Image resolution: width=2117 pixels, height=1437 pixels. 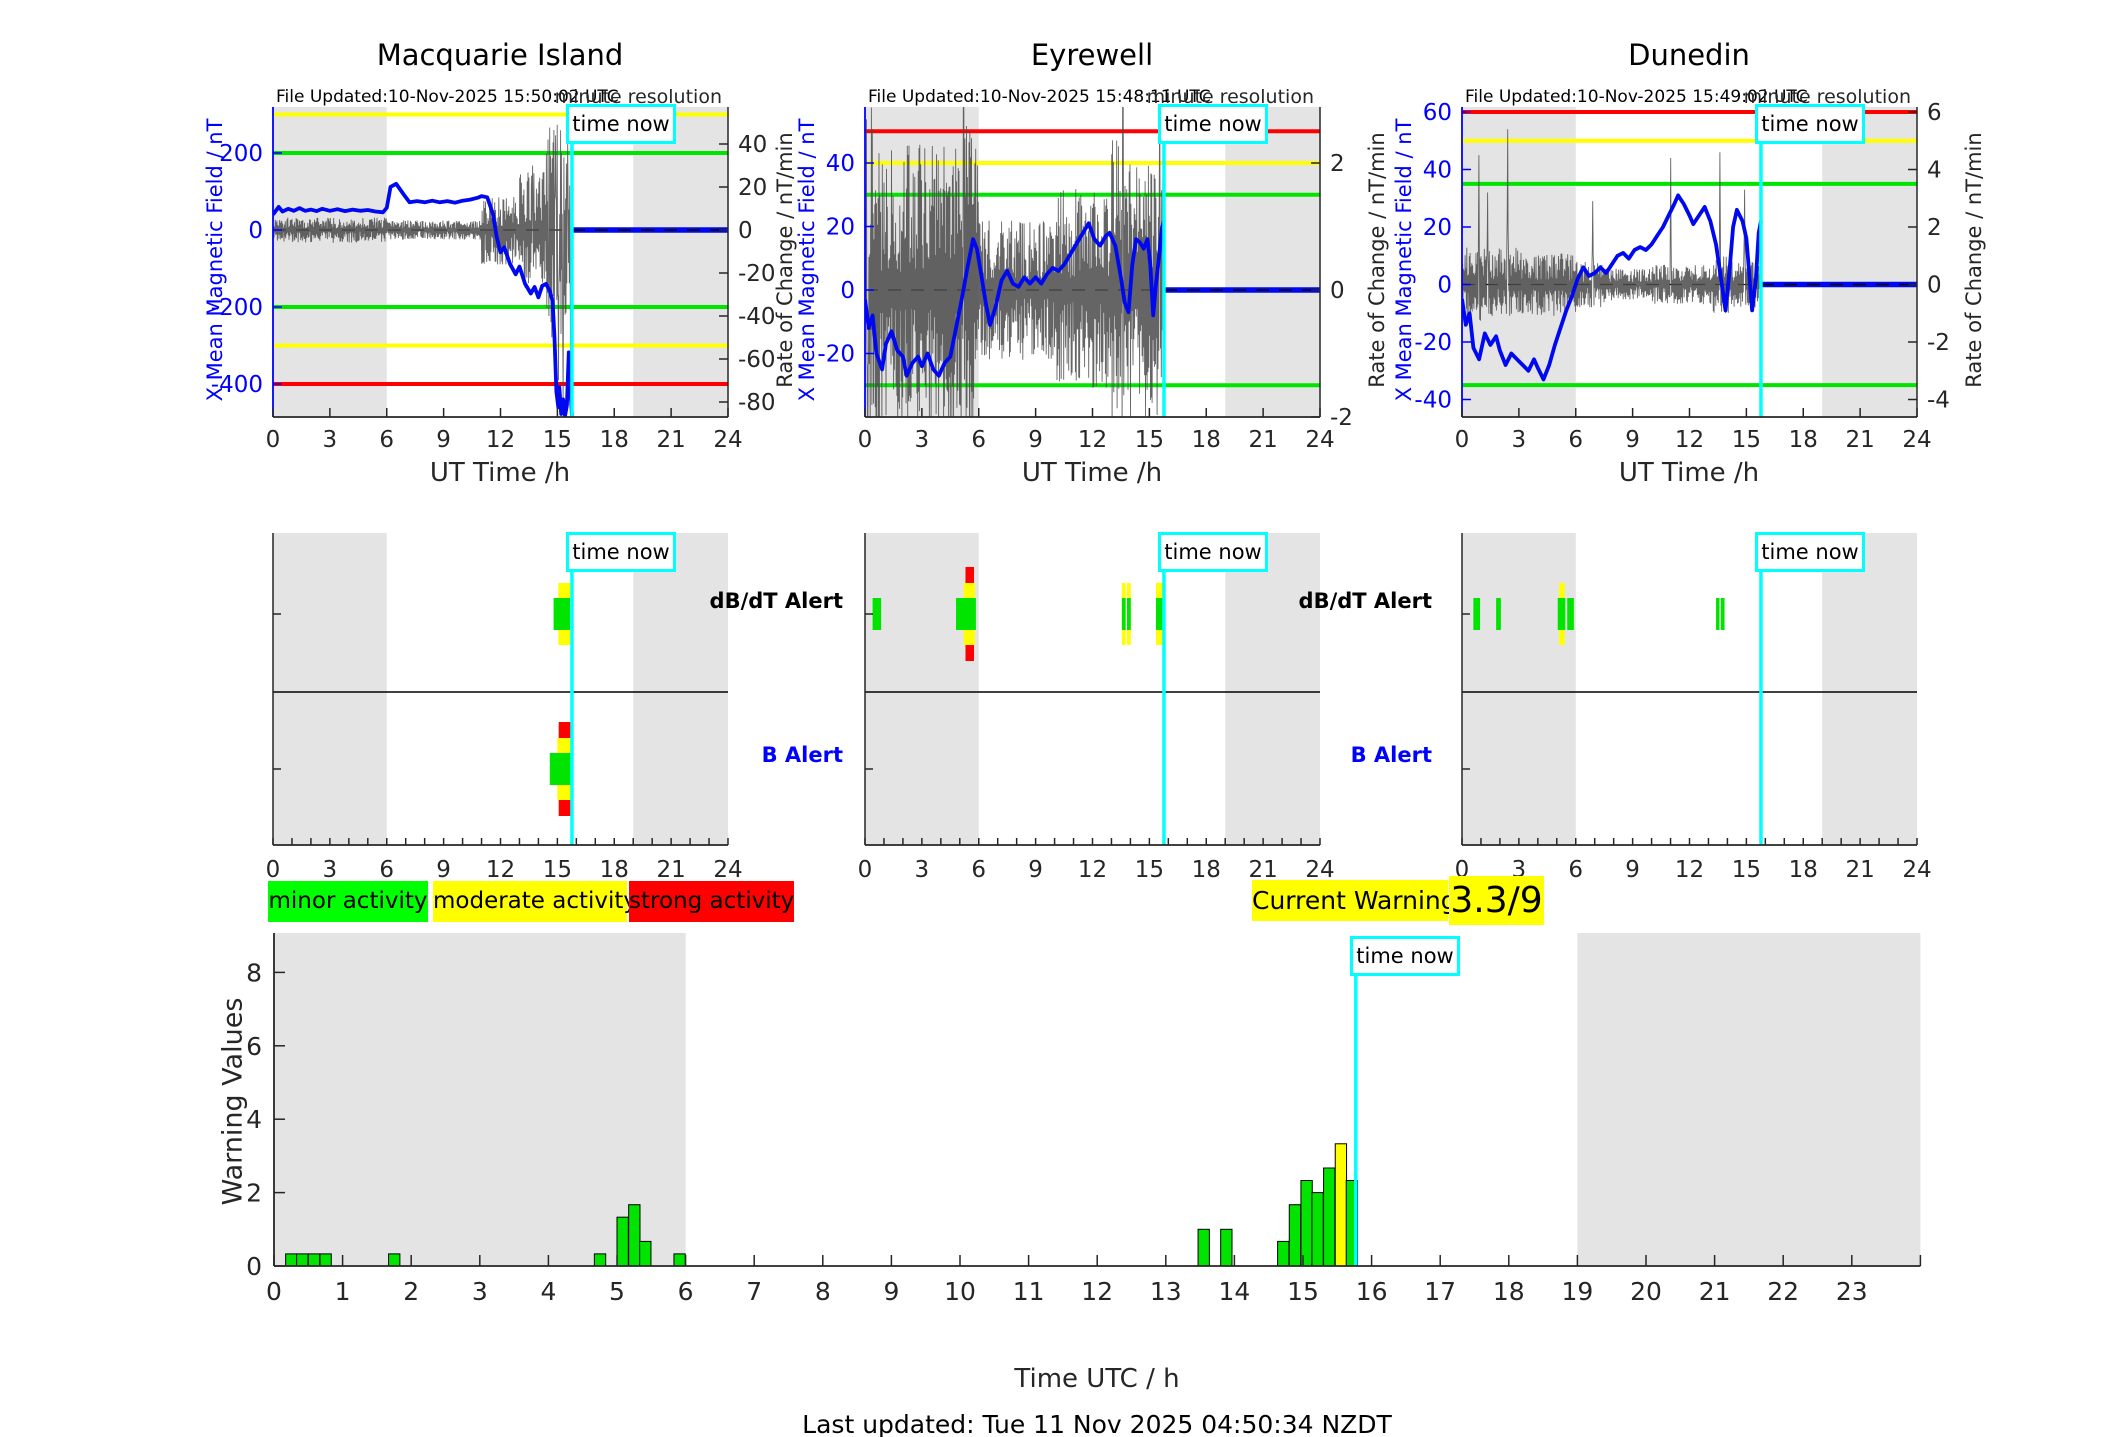 I want to click on svg-text: 16, so click(x=1372, y=1291).